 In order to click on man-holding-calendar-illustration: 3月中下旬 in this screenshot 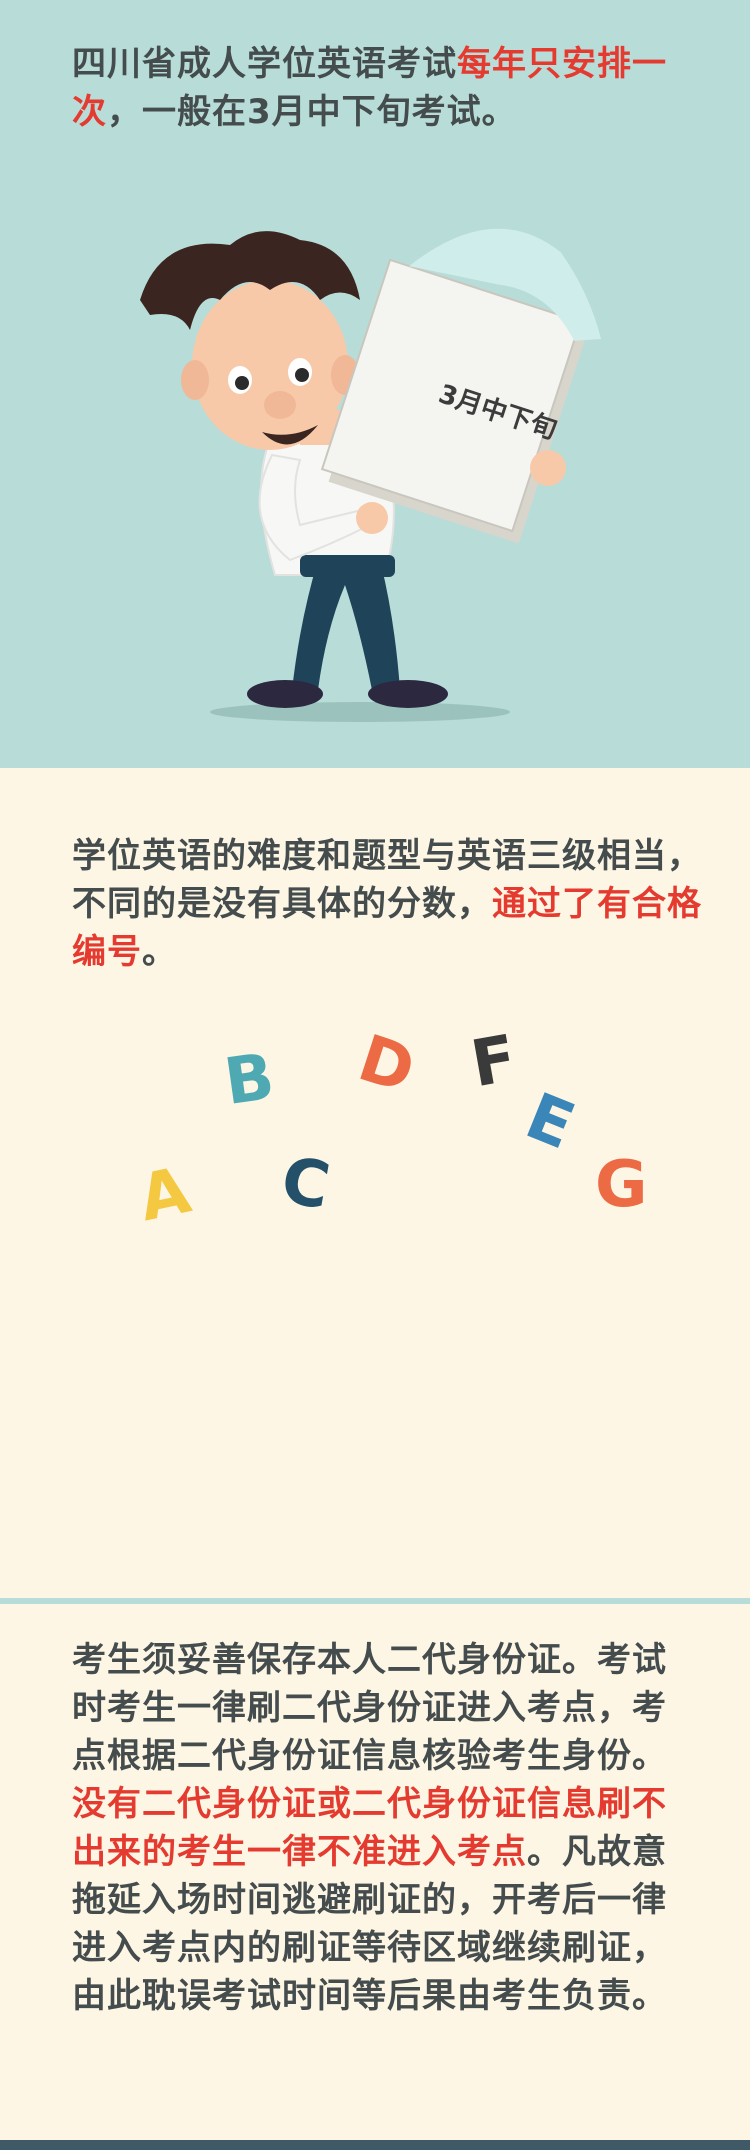, I will do `click(371, 475)`.